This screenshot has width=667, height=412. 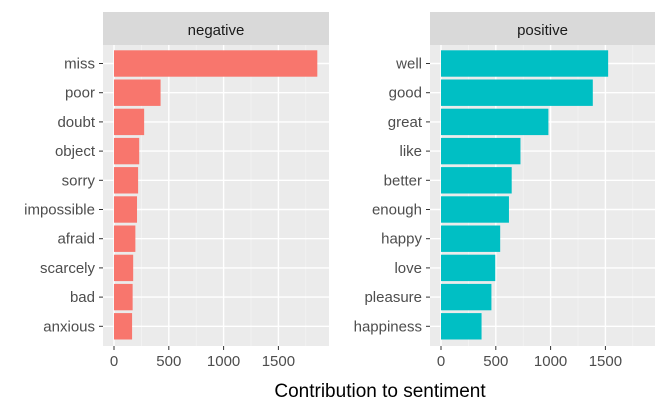 I want to click on facet-label: negative, so click(x=216, y=30).